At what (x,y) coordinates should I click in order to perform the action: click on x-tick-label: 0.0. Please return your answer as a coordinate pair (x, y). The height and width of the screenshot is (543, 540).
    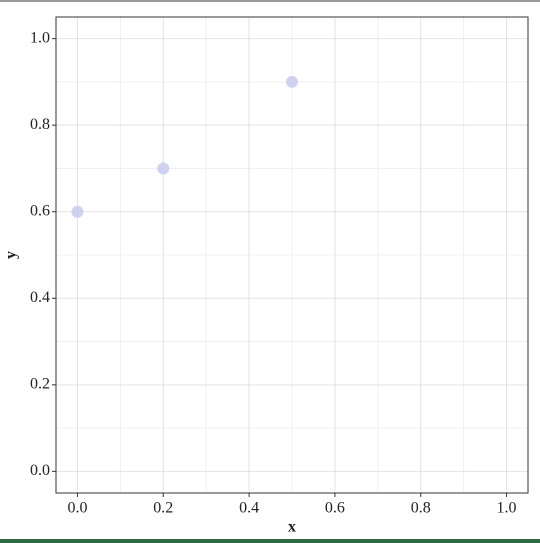
    Looking at the image, I should click on (77, 508).